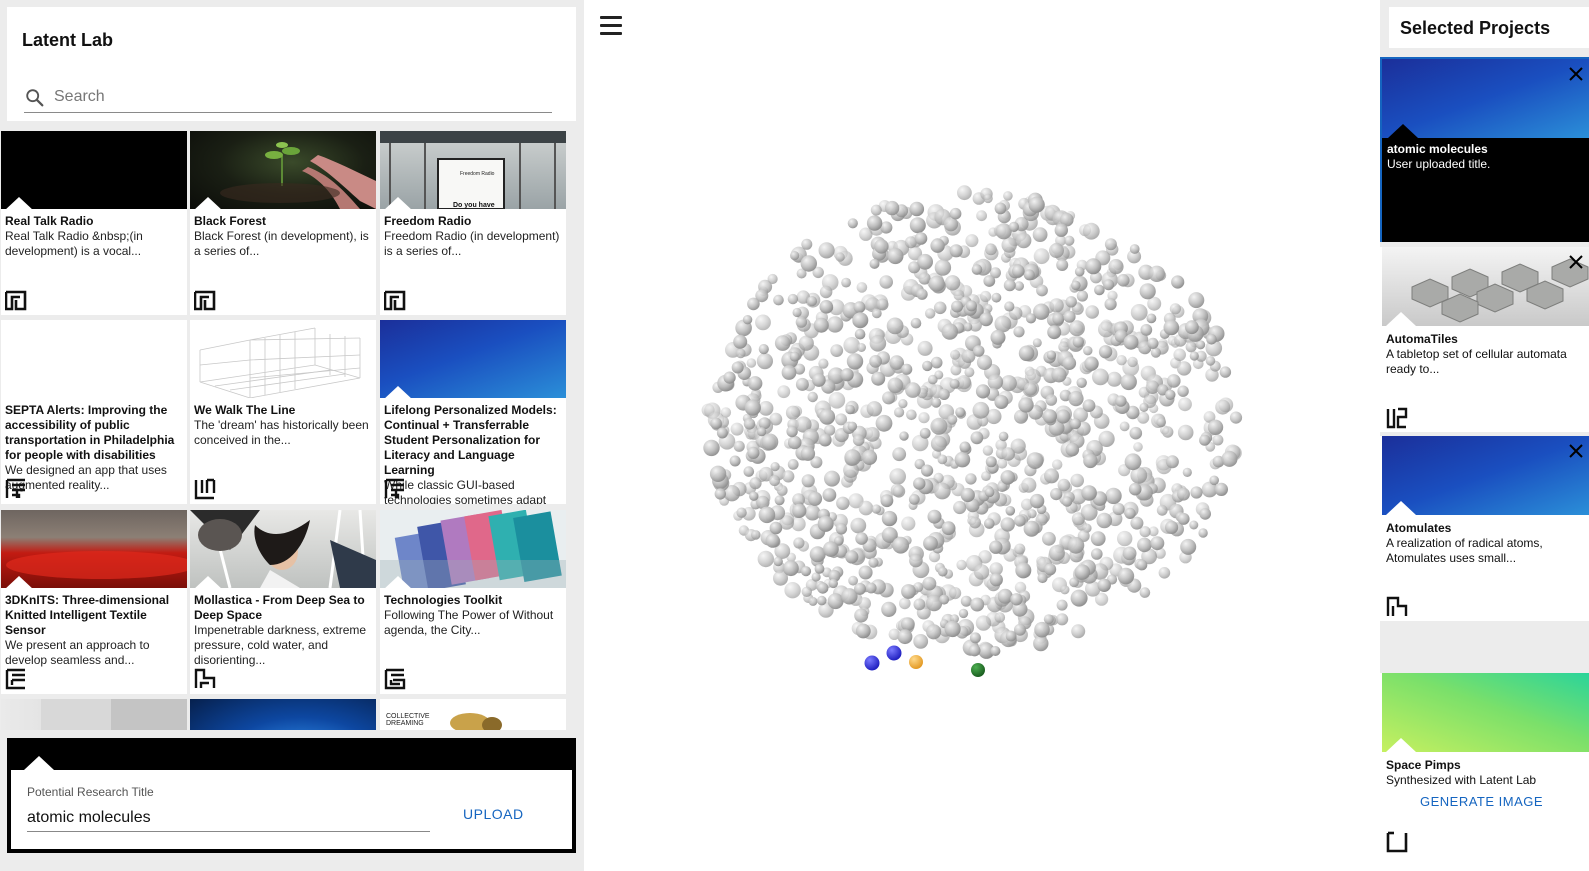 Image resolution: width=1589 pixels, height=871 pixels. I want to click on close-icon, so click(1576, 262).